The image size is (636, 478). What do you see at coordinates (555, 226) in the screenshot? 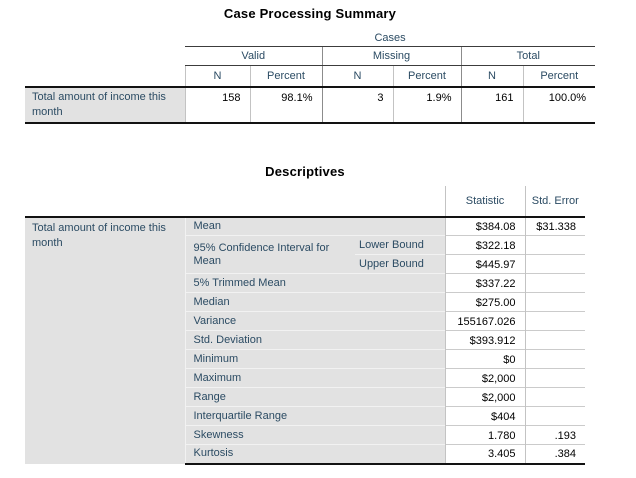
I see `std-error-value: $31.338` at bounding box center [555, 226].